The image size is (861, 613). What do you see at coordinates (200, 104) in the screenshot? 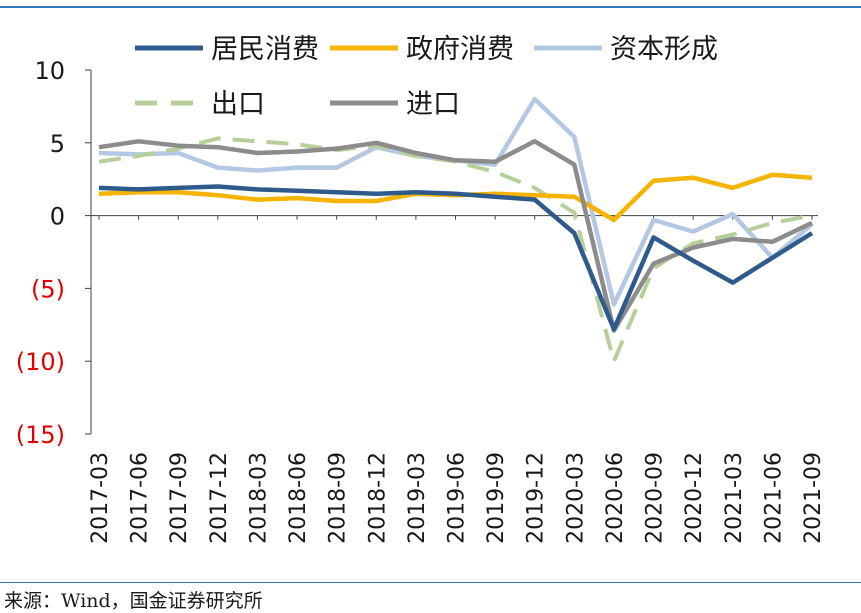
I see `legend-item: 出口` at bounding box center [200, 104].